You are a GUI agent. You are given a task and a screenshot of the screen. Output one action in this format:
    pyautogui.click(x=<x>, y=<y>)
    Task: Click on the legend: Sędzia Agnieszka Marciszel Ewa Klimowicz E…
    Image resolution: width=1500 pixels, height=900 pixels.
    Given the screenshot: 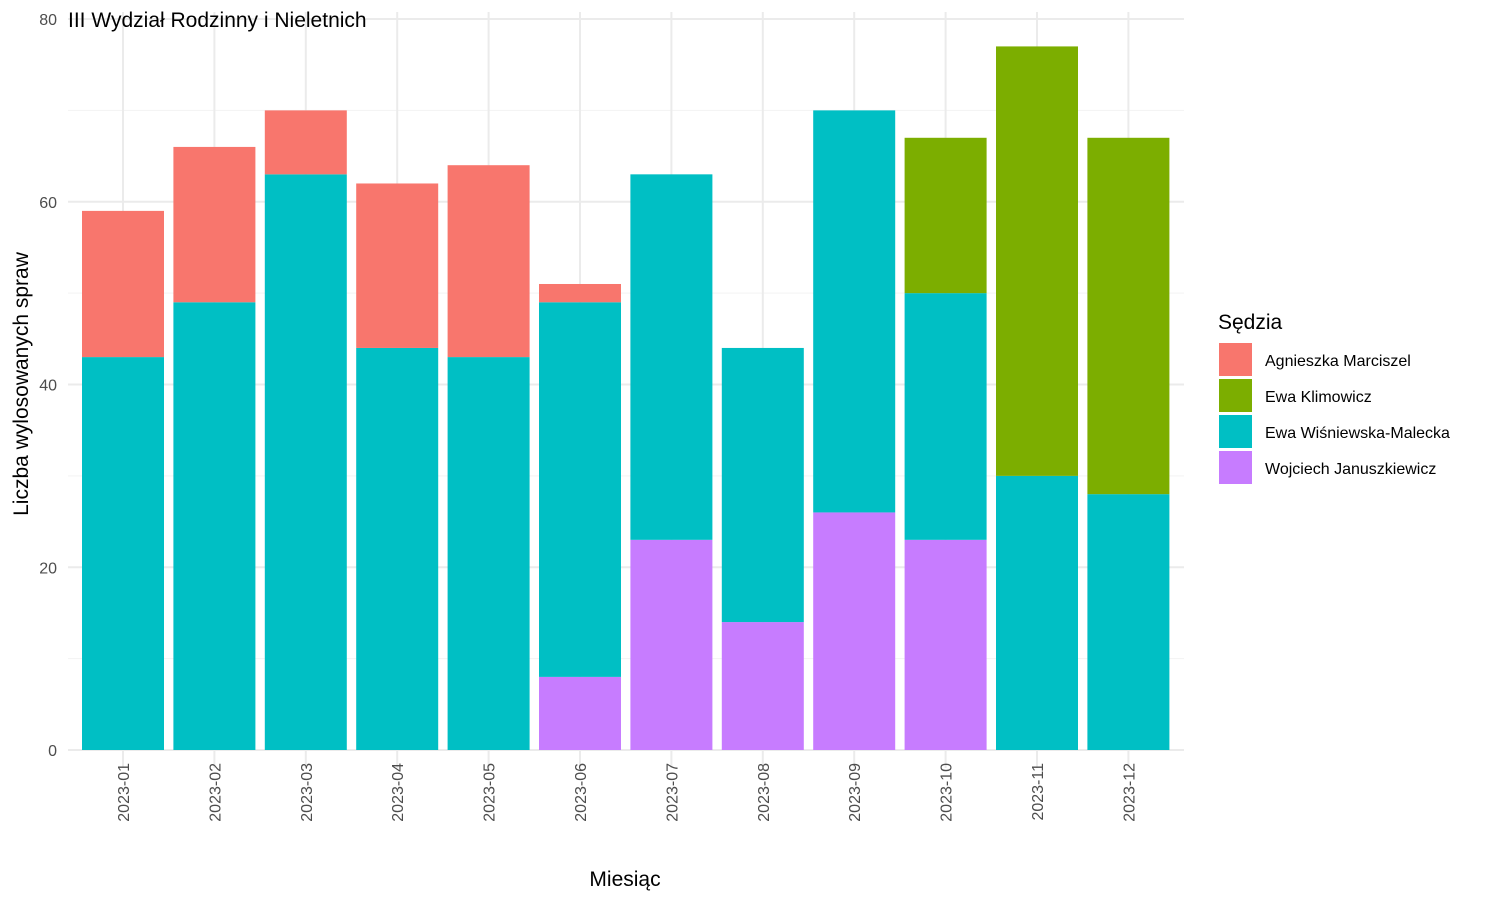 What is the action you would take?
    pyautogui.click(x=1334, y=397)
    